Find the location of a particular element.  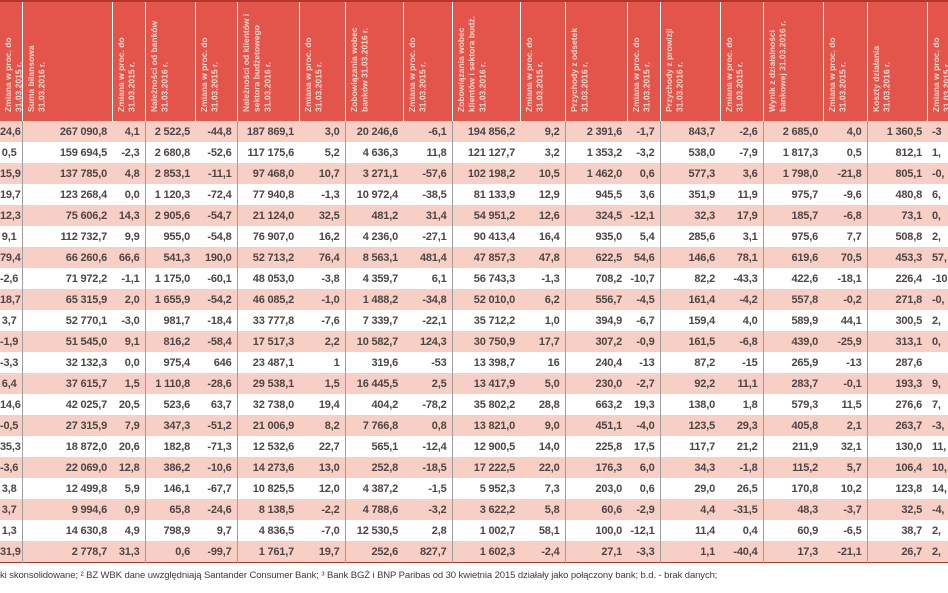

table-cell: -60,1 is located at coordinates (216, 278).